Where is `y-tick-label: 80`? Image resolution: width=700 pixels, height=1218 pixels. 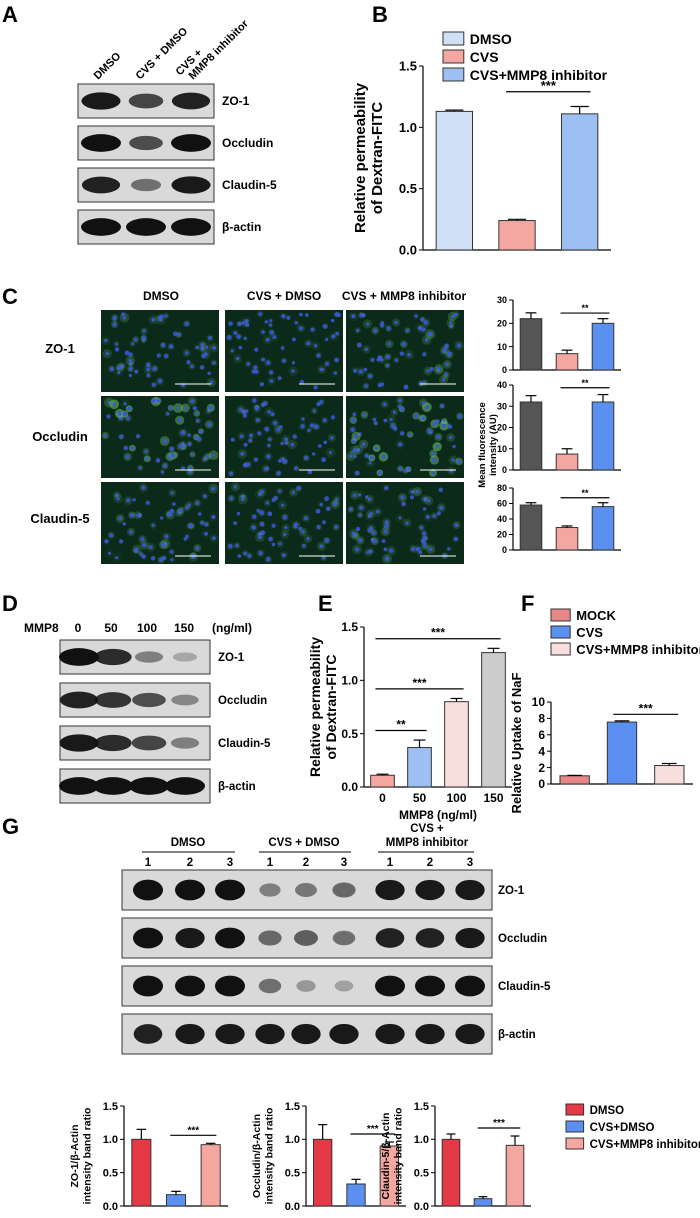
y-tick-label: 80 is located at coordinates (502, 488).